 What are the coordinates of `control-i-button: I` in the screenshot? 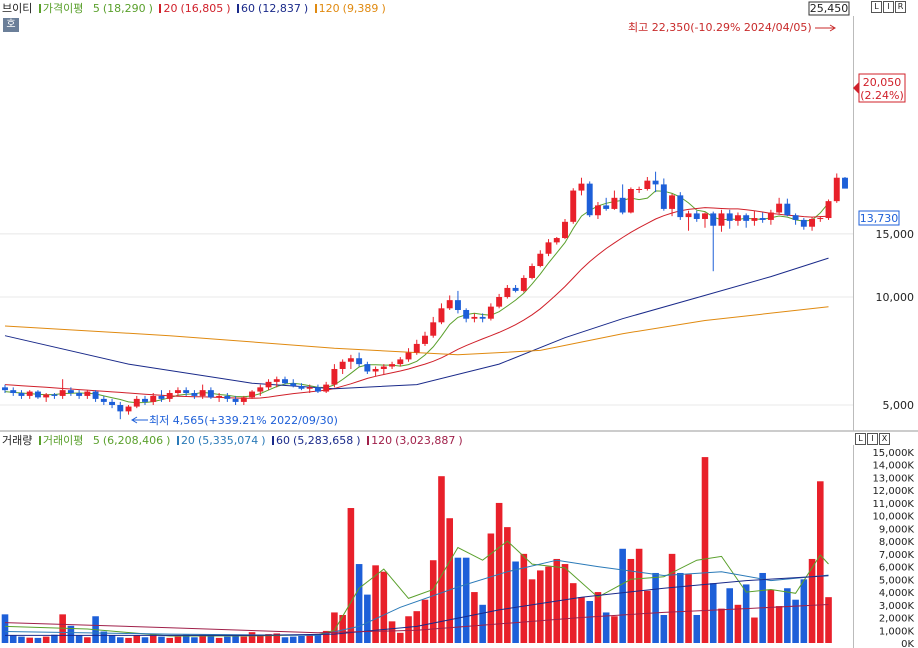 It's located at (888, 7).